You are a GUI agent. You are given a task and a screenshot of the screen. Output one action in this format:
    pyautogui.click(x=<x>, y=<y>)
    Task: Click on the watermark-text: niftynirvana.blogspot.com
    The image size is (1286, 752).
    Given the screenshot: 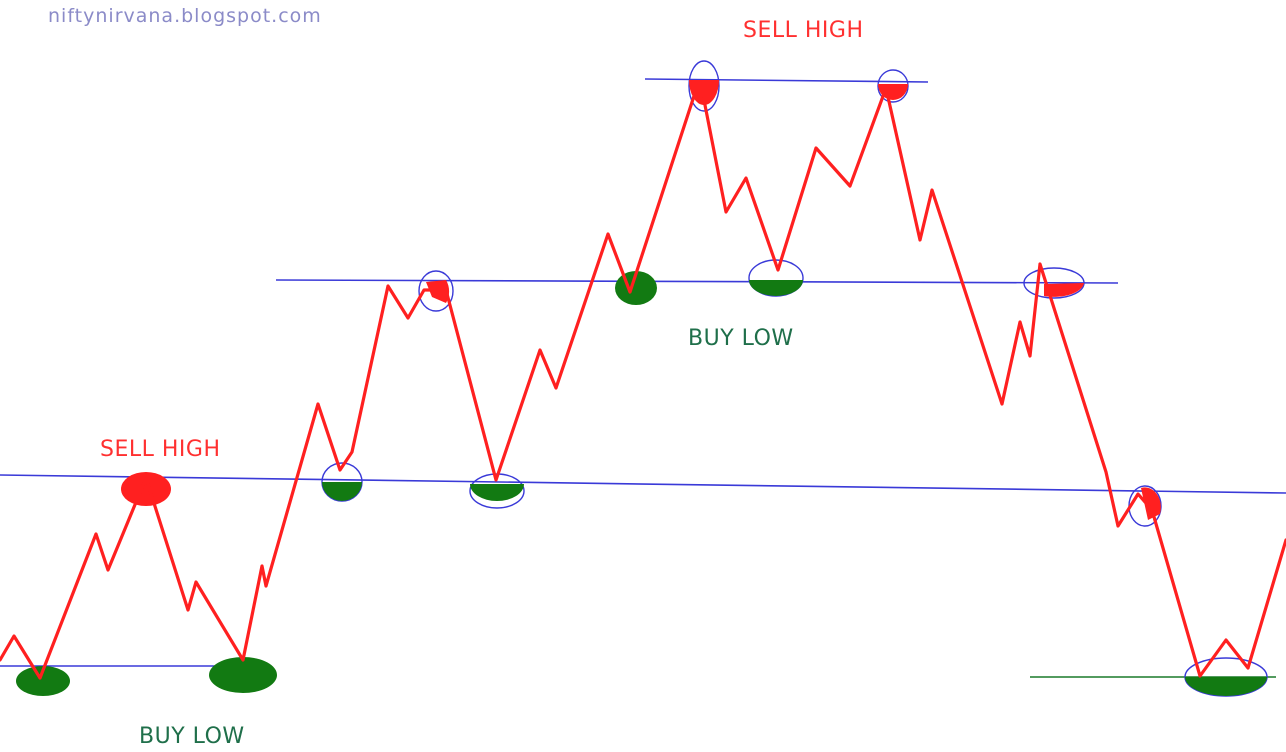 What is the action you would take?
    pyautogui.click(x=185, y=16)
    